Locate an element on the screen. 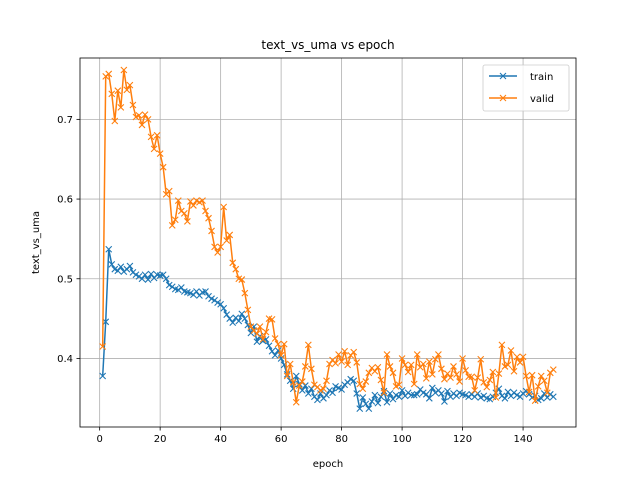  chart-title: text_vs_uma vs epoch is located at coordinates (327, 45).